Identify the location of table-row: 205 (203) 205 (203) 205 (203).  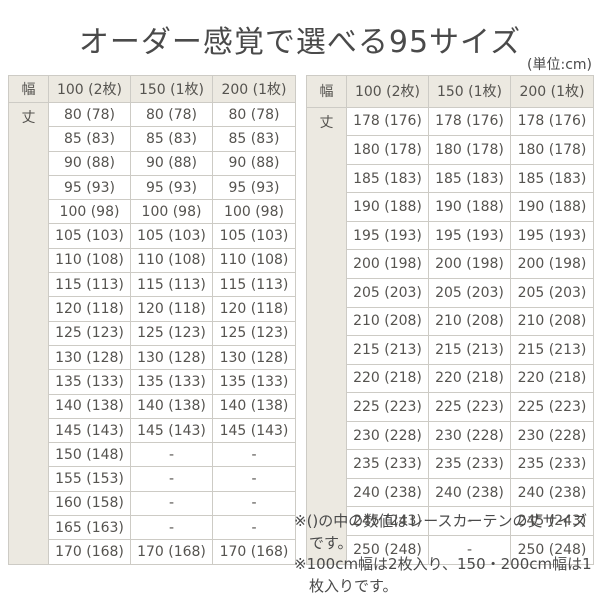
(450, 293).